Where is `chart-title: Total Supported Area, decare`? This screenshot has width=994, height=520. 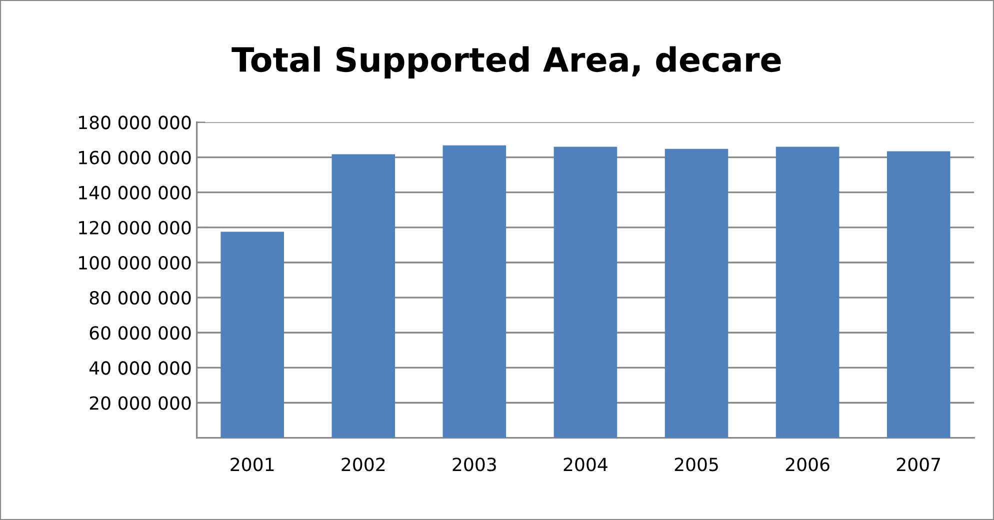
chart-title: Total Supported Area, decare is located at coordinates (506, 62).